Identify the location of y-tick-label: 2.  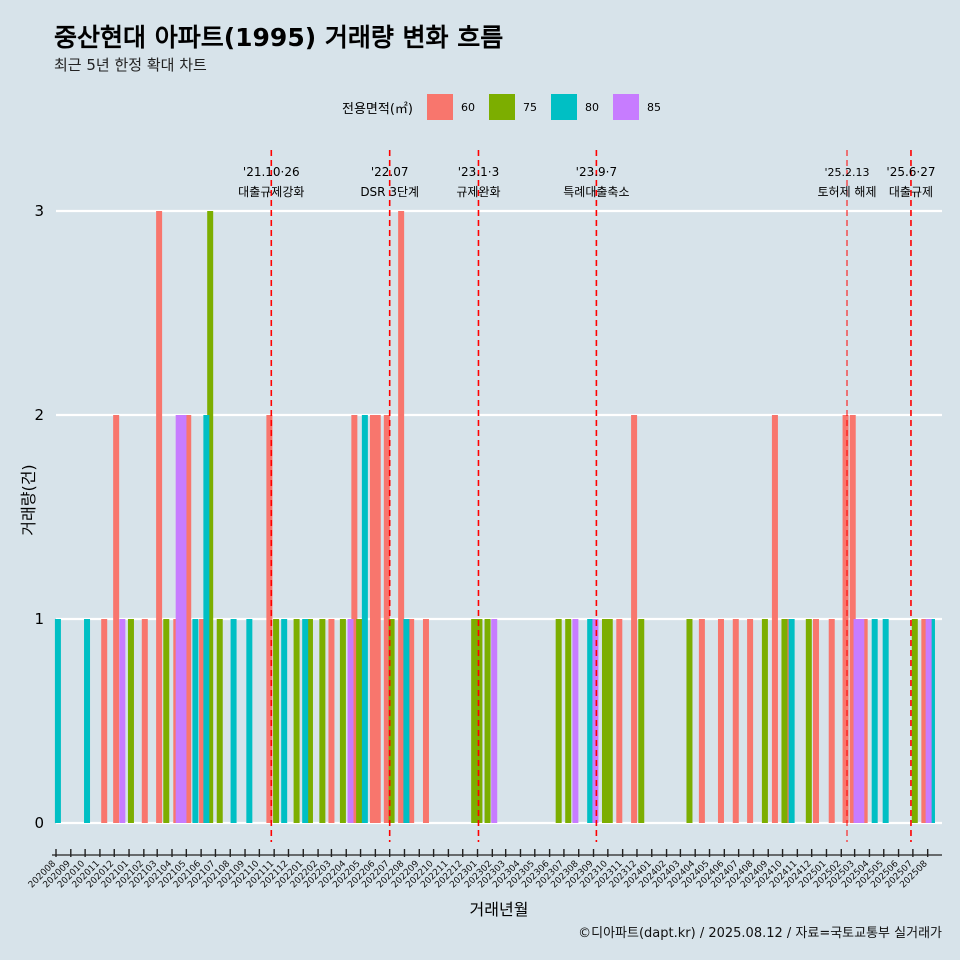
(39, 415).